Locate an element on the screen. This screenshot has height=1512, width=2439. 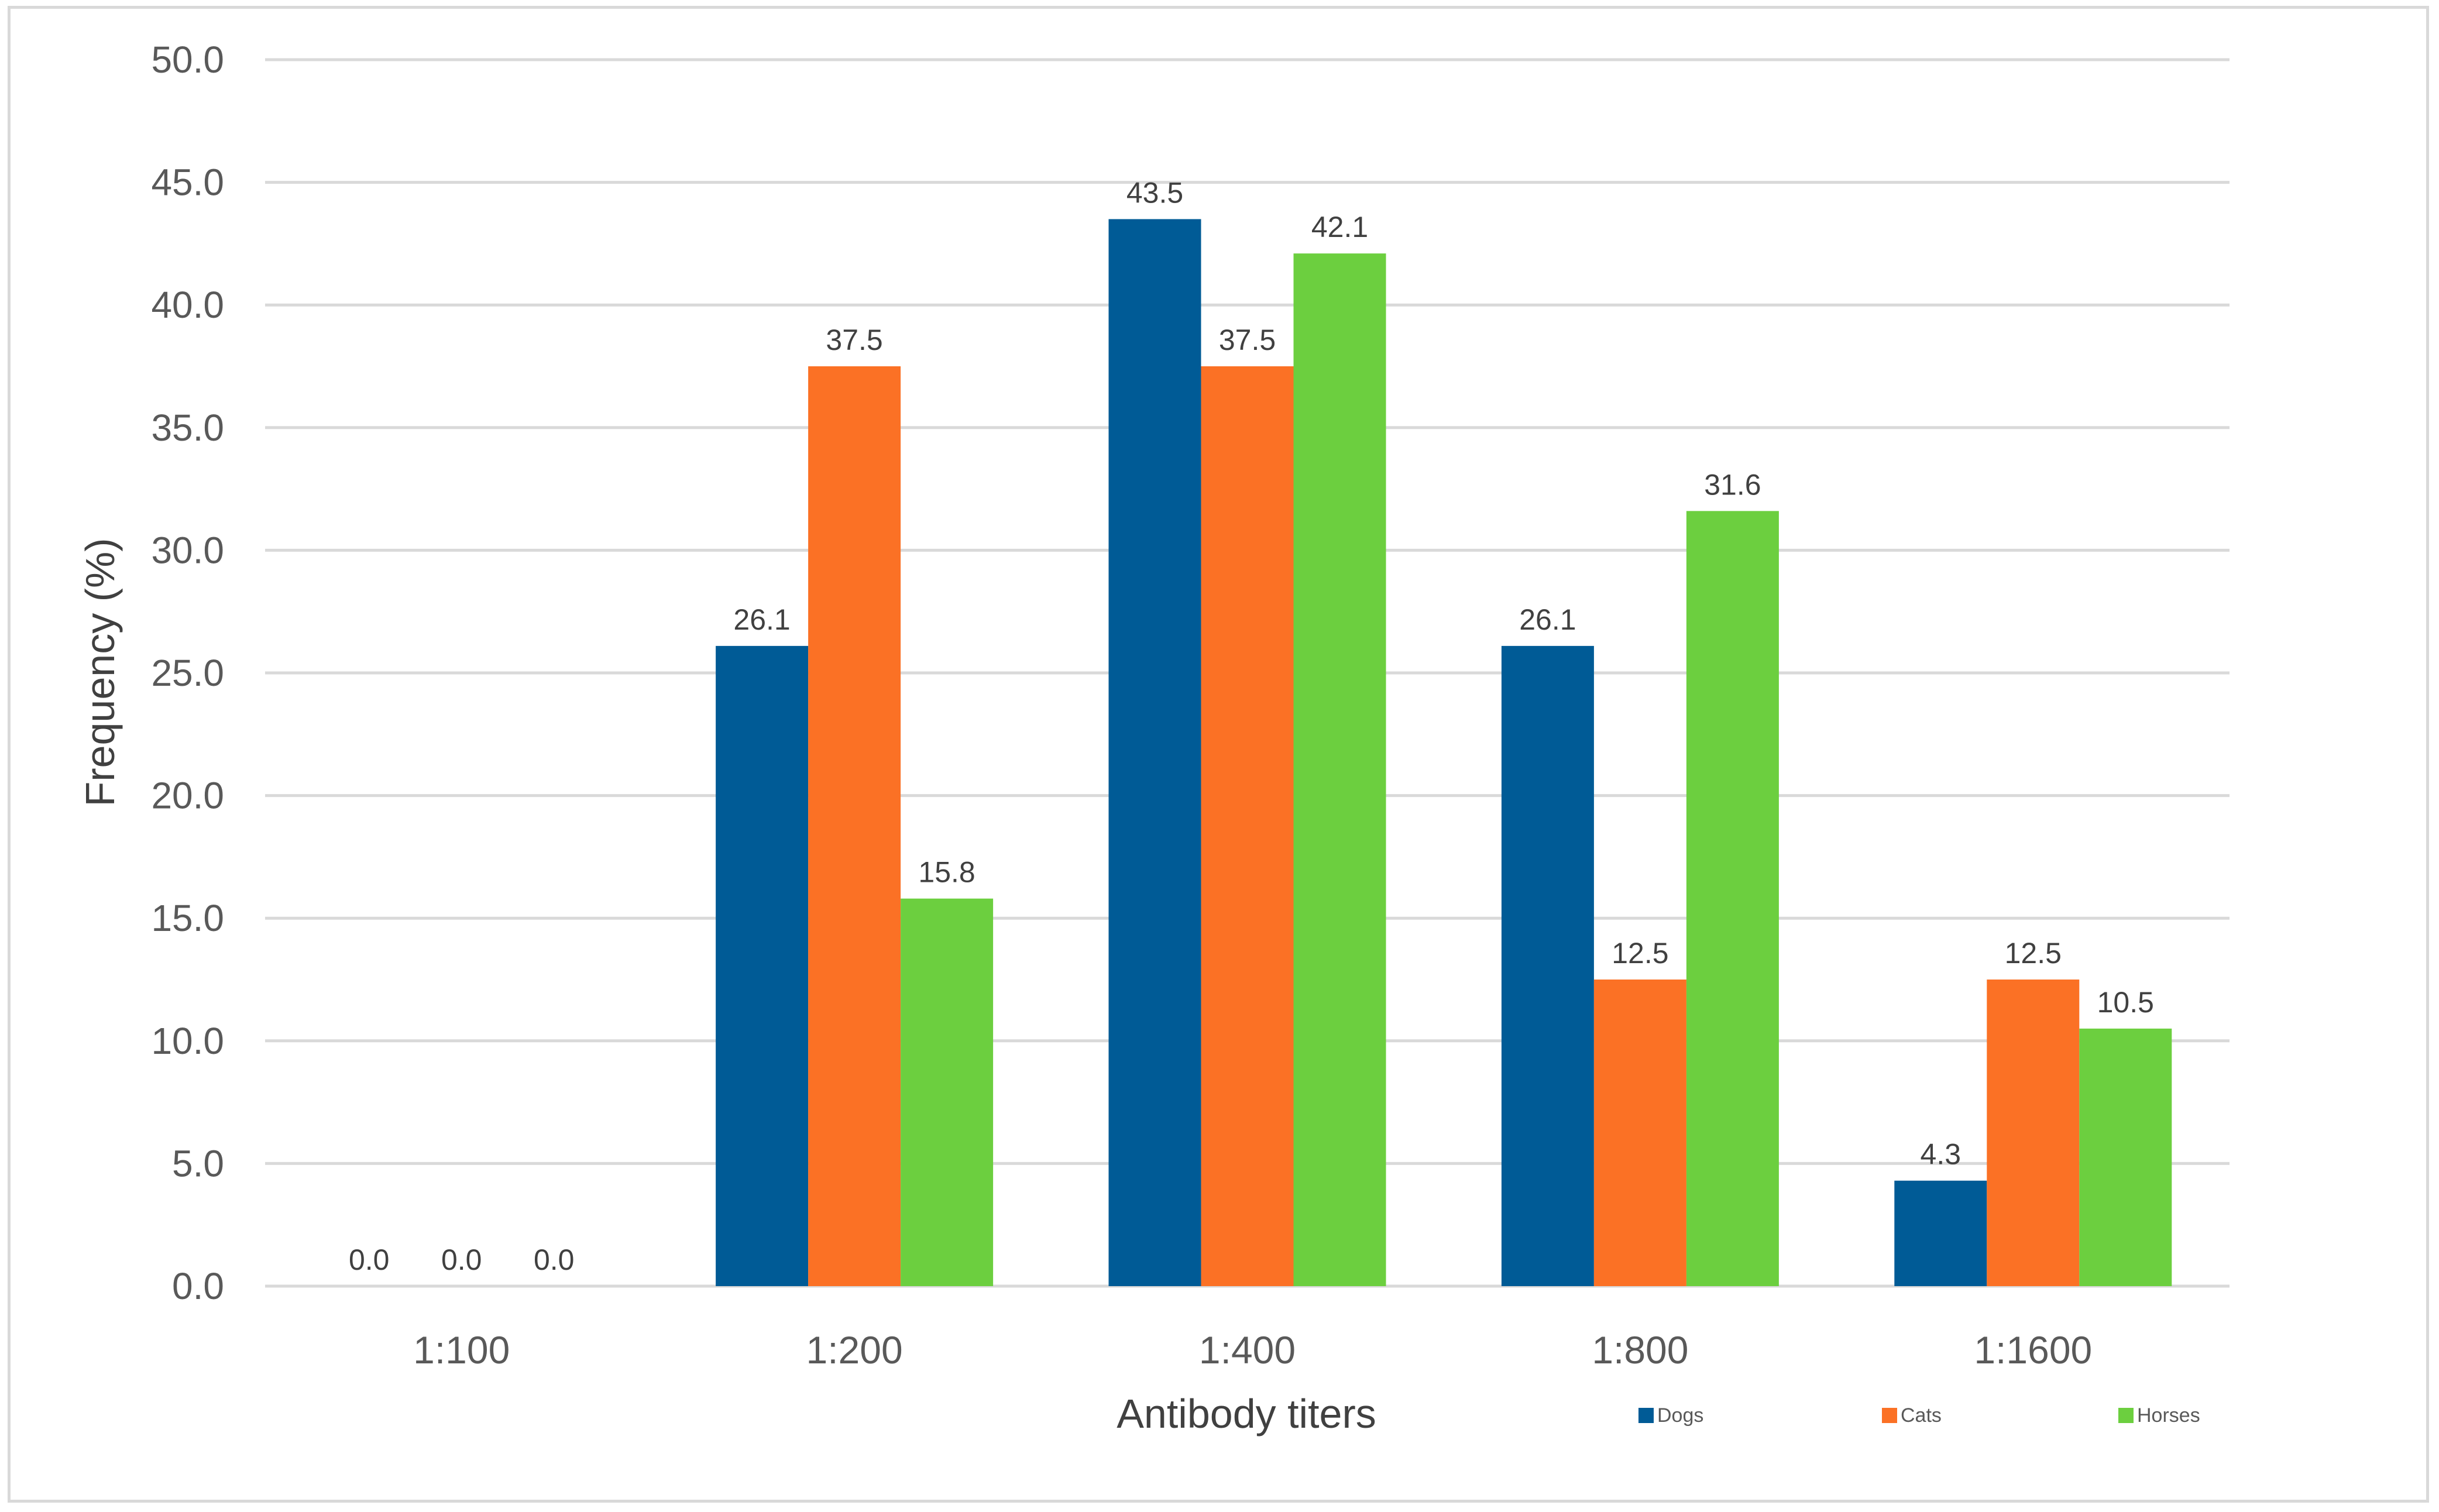
y-tick-label: 45.0 is located at coordinates (187, 182).